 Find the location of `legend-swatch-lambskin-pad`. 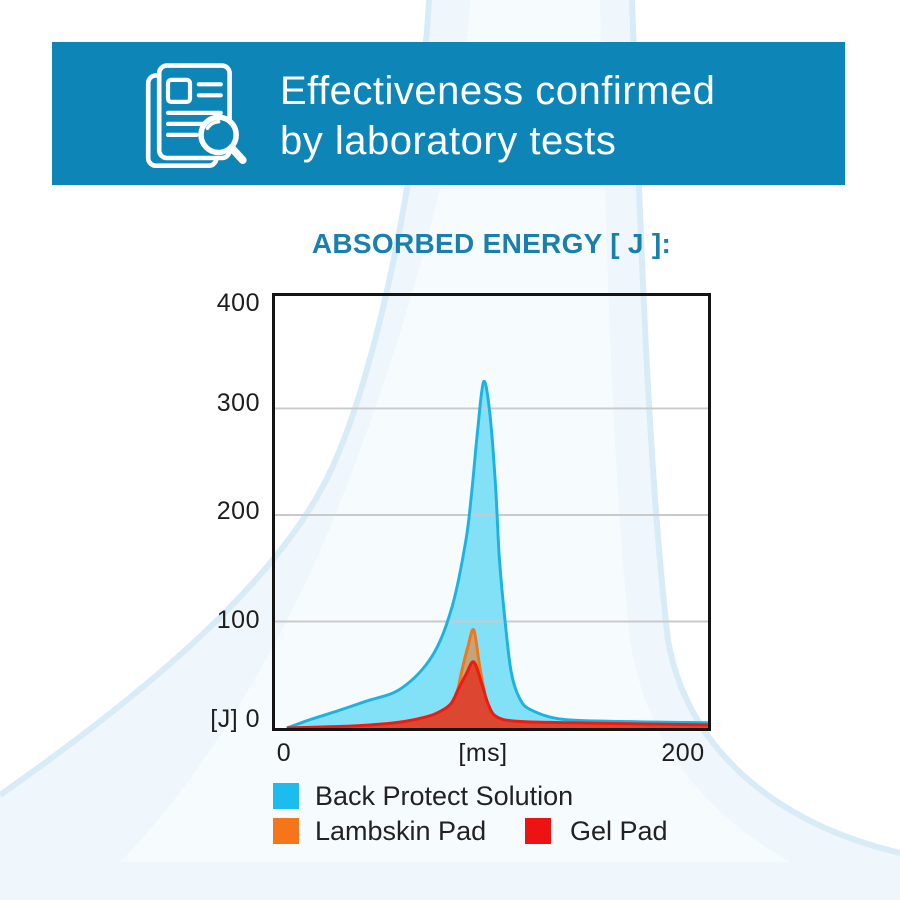

legend-swatch-lambskin-pad is located at coordinates (286, 831).